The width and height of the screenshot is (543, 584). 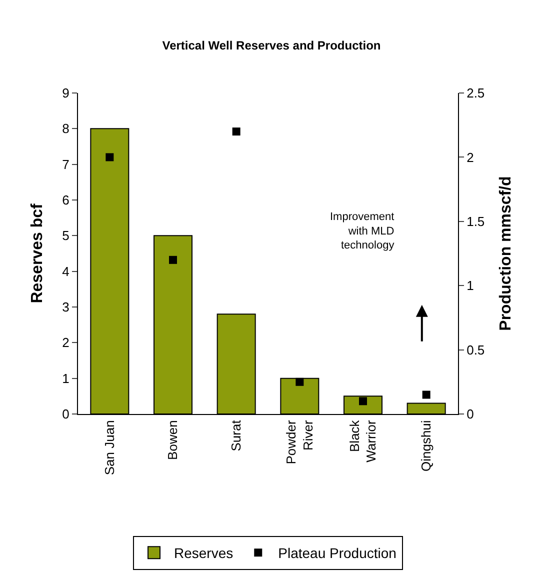 What do you see at coordinates (172, 440) in the screenshot?
I see `x-tick-label: Bowen` at bounding box center [172, 440].